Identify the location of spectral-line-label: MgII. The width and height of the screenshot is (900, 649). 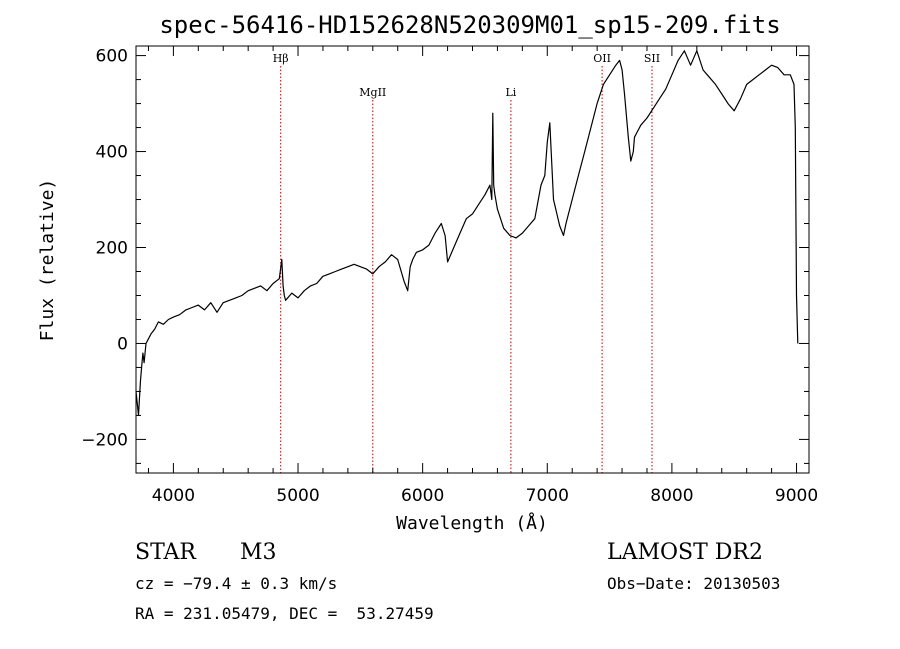
(372, 92).